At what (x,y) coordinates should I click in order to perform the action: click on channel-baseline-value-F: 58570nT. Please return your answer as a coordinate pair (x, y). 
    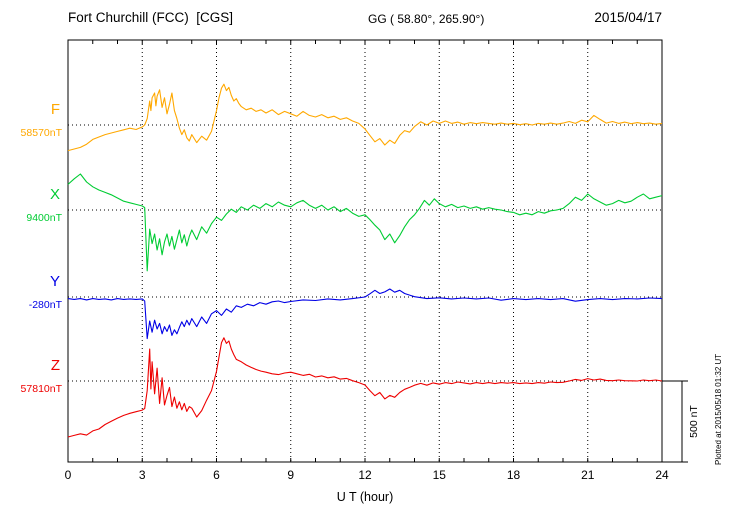
    Looking at the image, I should click on (41, 133).